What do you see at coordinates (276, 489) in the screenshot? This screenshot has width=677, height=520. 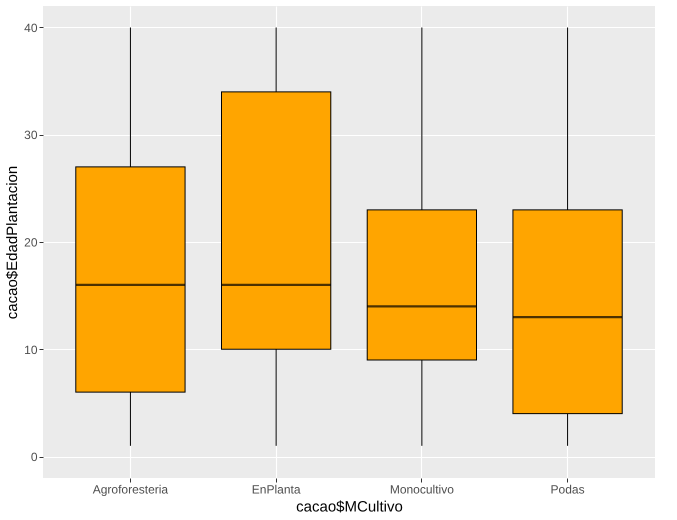 I see `x-tick-label: EnPlanta` at bounding box center [276, 489].